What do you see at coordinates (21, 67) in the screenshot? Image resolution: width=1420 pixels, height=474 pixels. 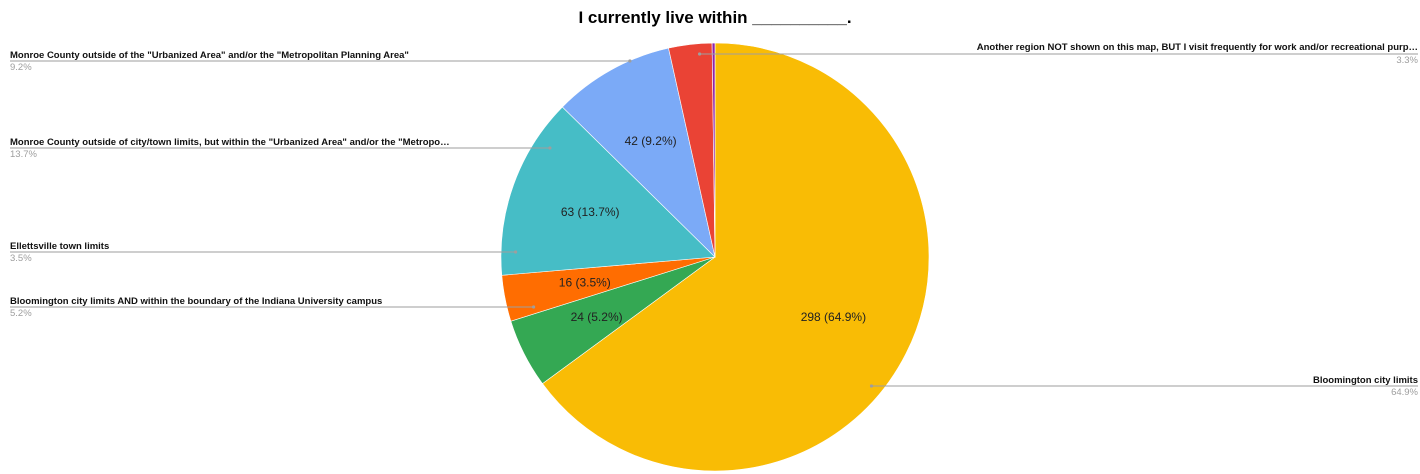 I see `legend-percent: 9.2%` at bounding box center [21, 67].